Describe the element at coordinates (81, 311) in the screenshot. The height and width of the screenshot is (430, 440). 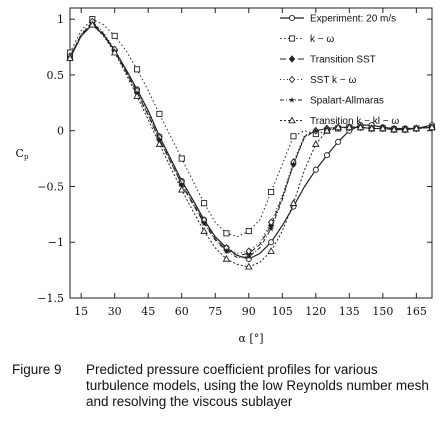
I see `x-tick-label: 15` at that location.